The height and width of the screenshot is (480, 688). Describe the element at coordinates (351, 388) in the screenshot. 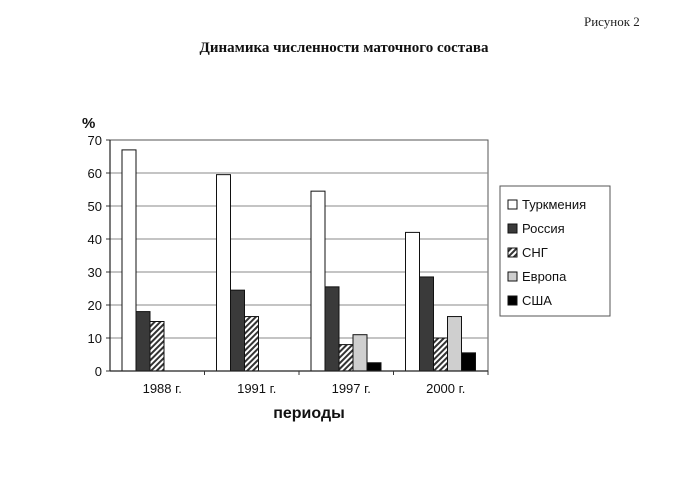

I see `x-tick-label: 1997 г.` at that location.